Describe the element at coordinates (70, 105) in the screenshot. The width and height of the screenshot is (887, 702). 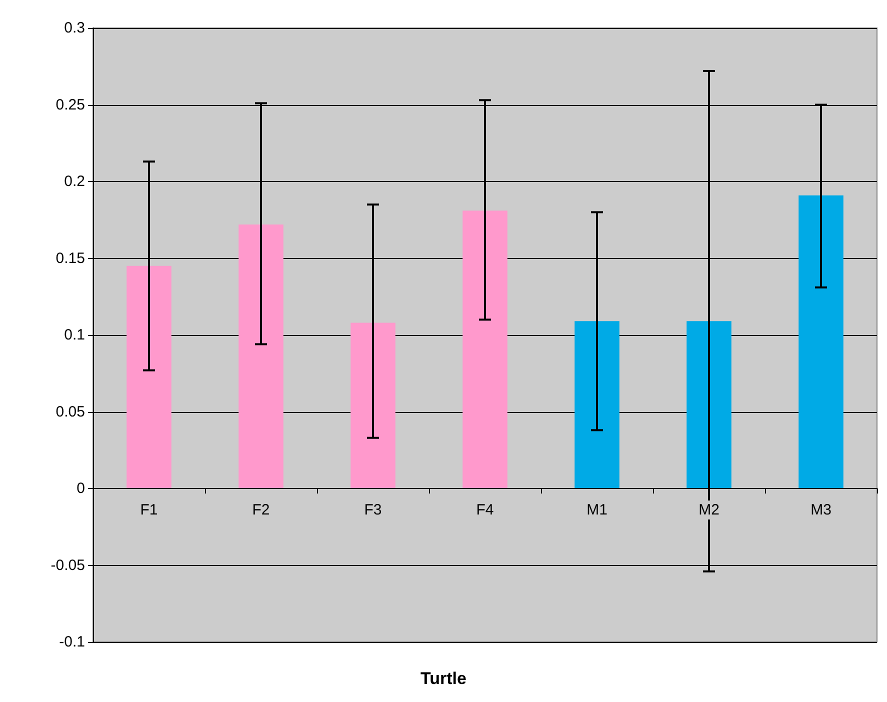
I see `y-tick-label: 0.25` at that location.